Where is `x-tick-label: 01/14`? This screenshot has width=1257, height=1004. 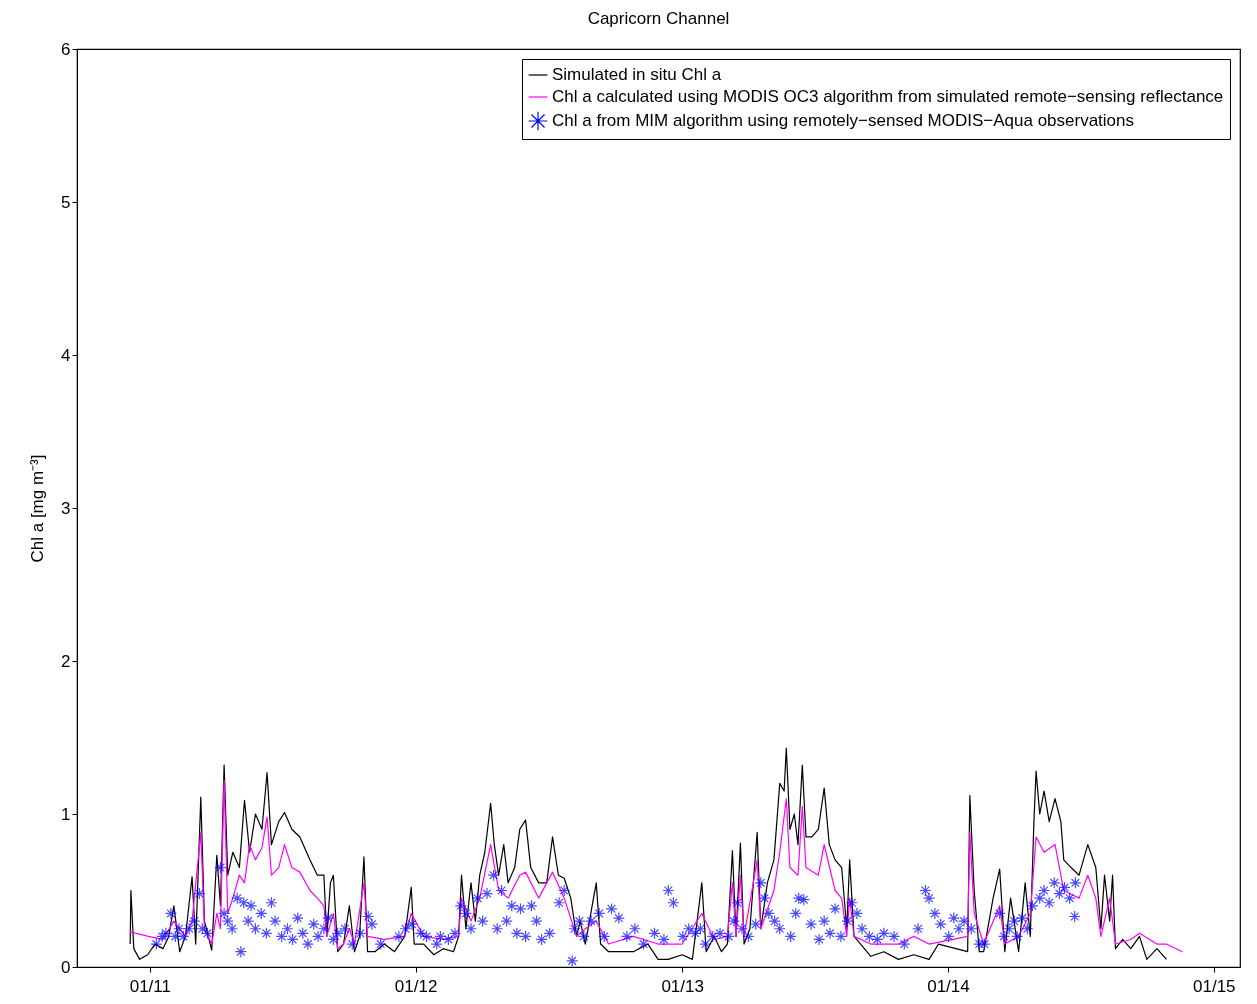
x-tick-label: 01/14 is located at coordinates (948, 986).